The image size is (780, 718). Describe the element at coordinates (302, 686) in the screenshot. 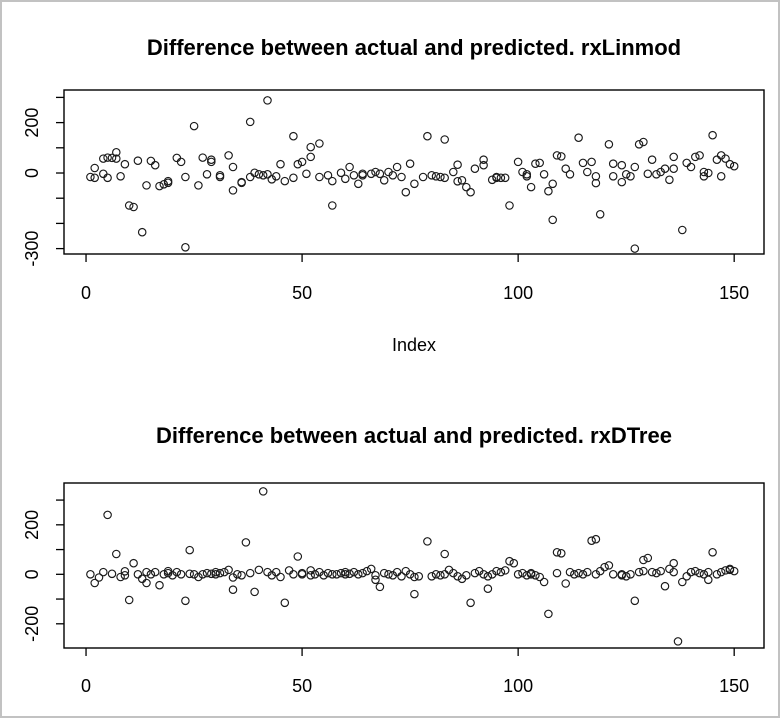

I see `x-axis-tick-label: 50` at that location.